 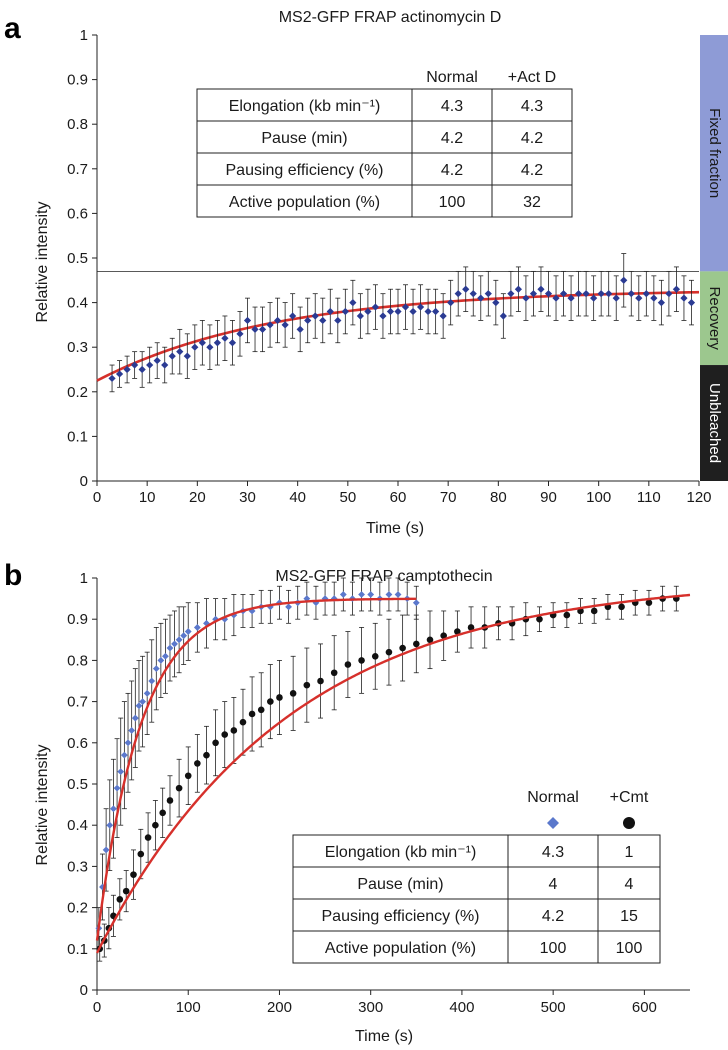 I want to click on band-recovery, so click(x=714, y=318).